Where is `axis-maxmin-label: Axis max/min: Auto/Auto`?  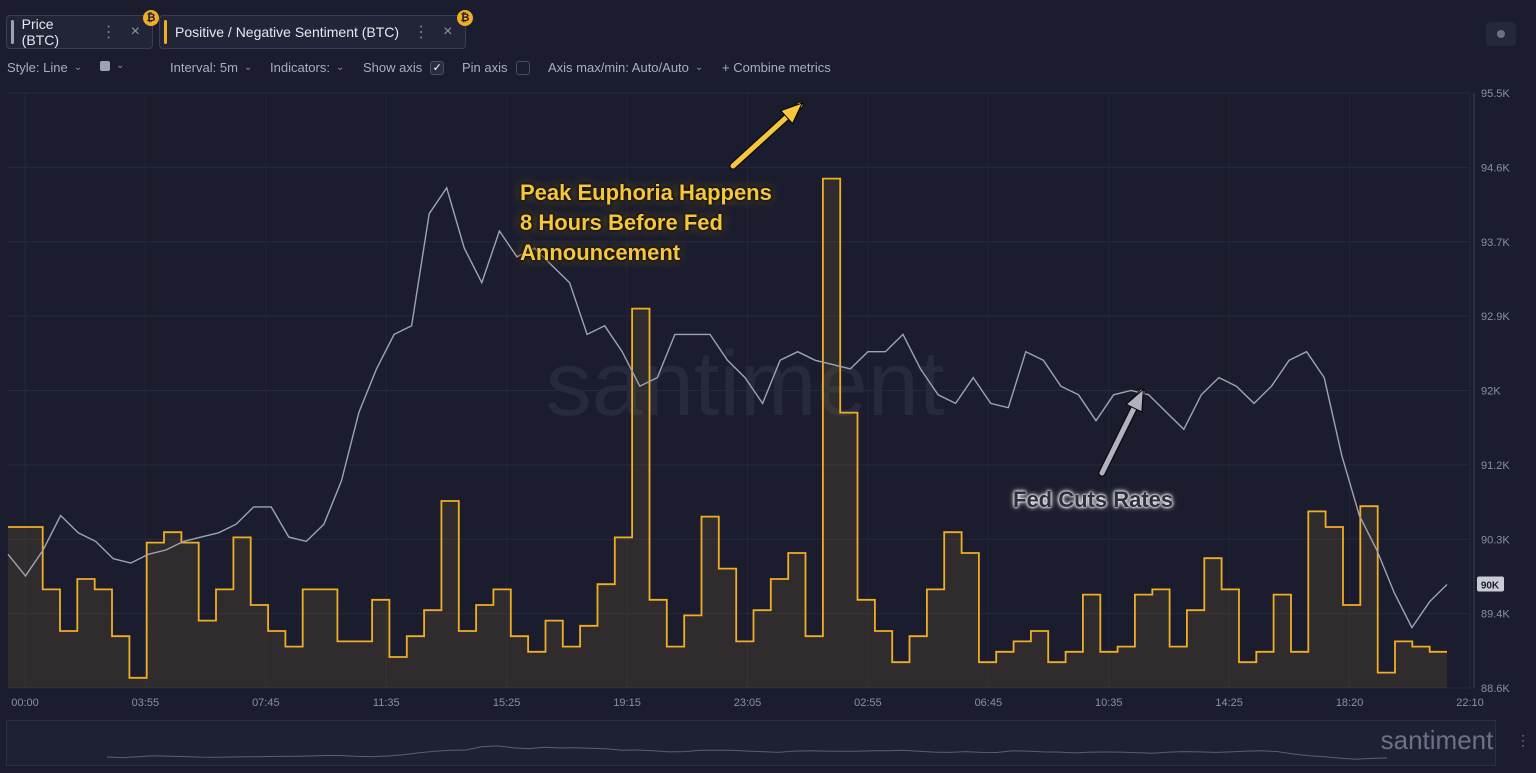 axis-maxmin-label: Axis max/min: Auto/Auto is located at coordinates (618, 67).